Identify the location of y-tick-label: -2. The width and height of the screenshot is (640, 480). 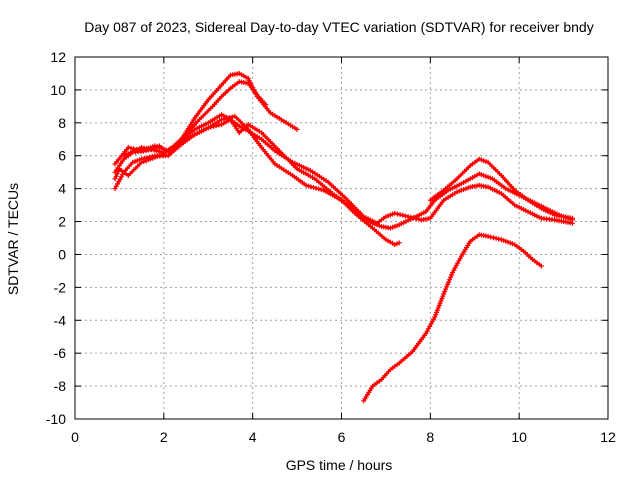
(60, 287).